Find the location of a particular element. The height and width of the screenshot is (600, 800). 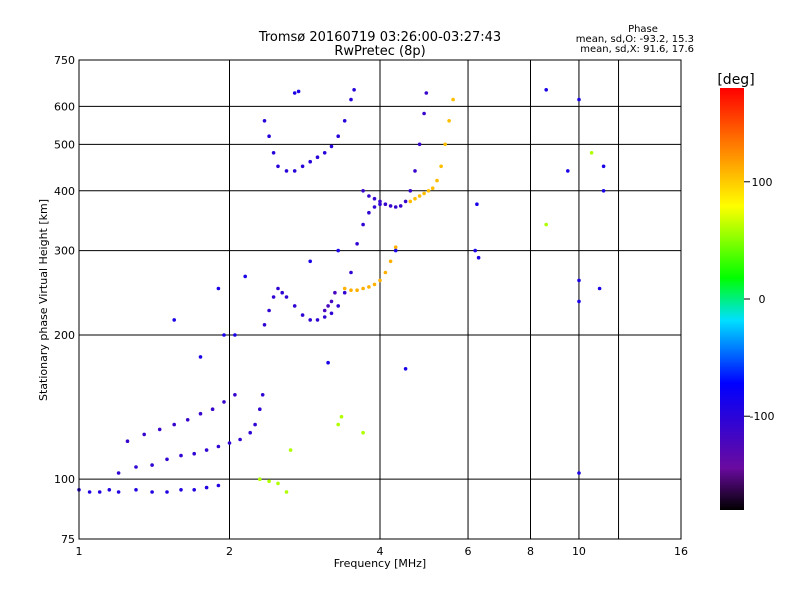

colorbar-tick-label: -100 is located at coordinates (762, 416).